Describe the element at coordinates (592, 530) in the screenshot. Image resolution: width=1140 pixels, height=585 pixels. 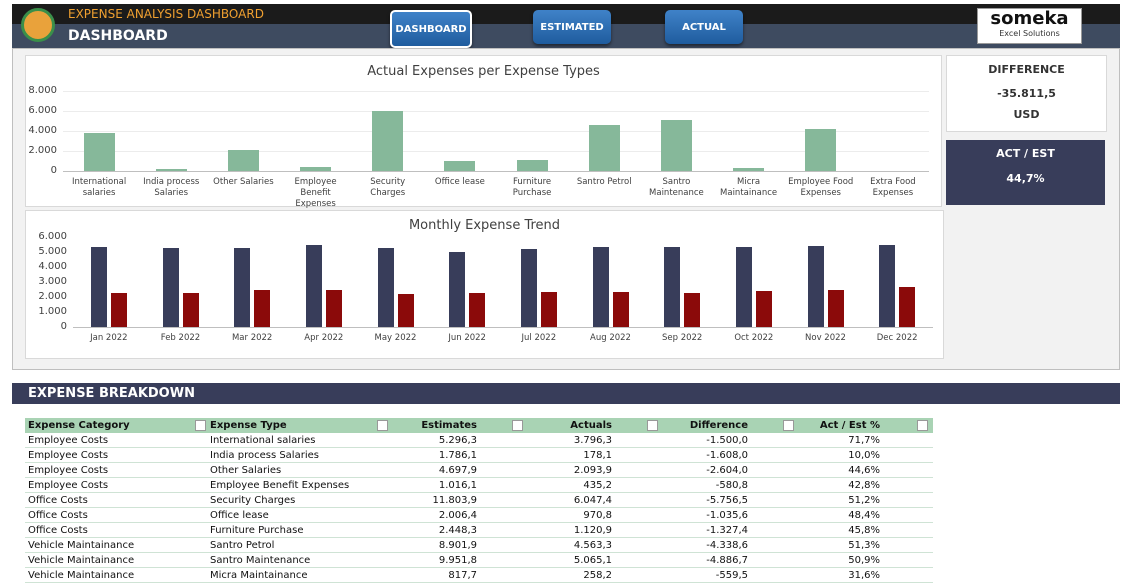
I see `table-cell: 1.120,9` at that location.